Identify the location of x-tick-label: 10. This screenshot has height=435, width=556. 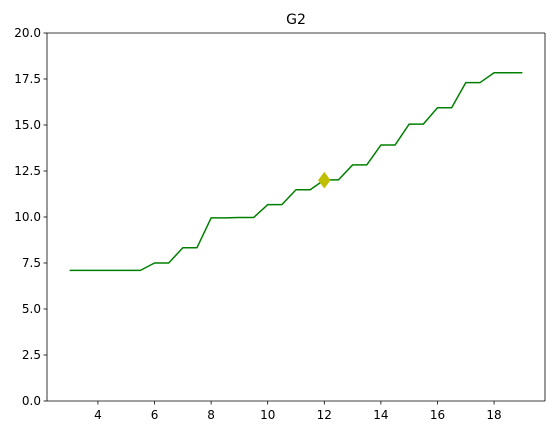
(267, 415).